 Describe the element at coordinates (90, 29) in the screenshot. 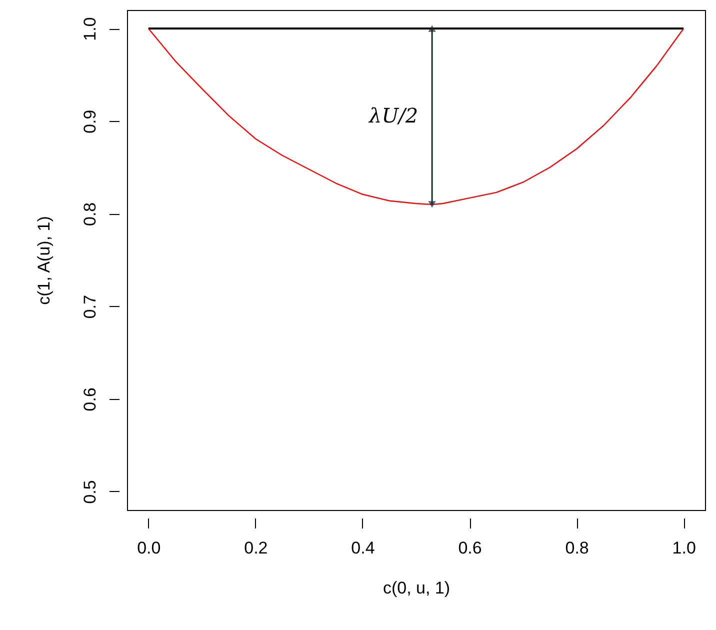

I see `y-tick-label: 1.0` at that location.